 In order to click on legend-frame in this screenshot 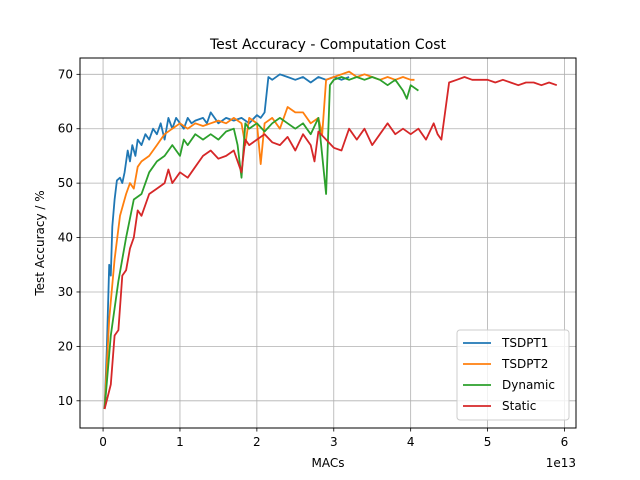, I will do `click(513, 375)`.